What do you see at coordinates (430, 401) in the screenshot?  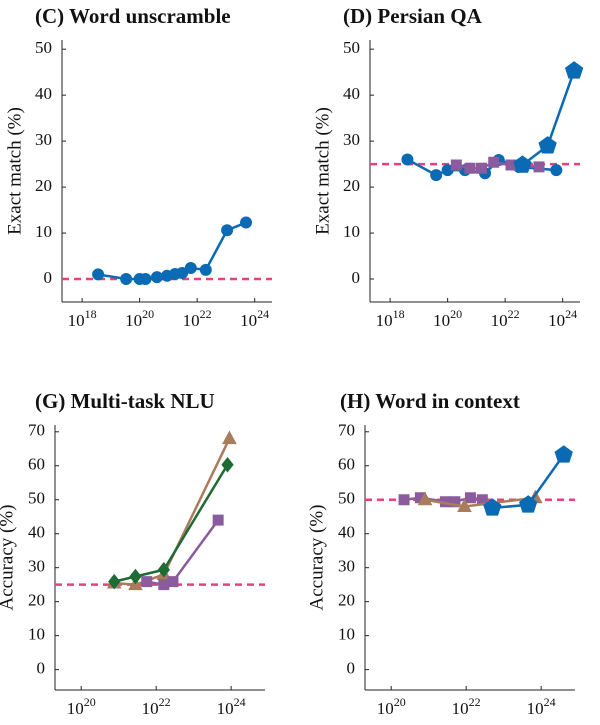 I see `panel-title: (H) Word in context` at bounding box center [430, 401].